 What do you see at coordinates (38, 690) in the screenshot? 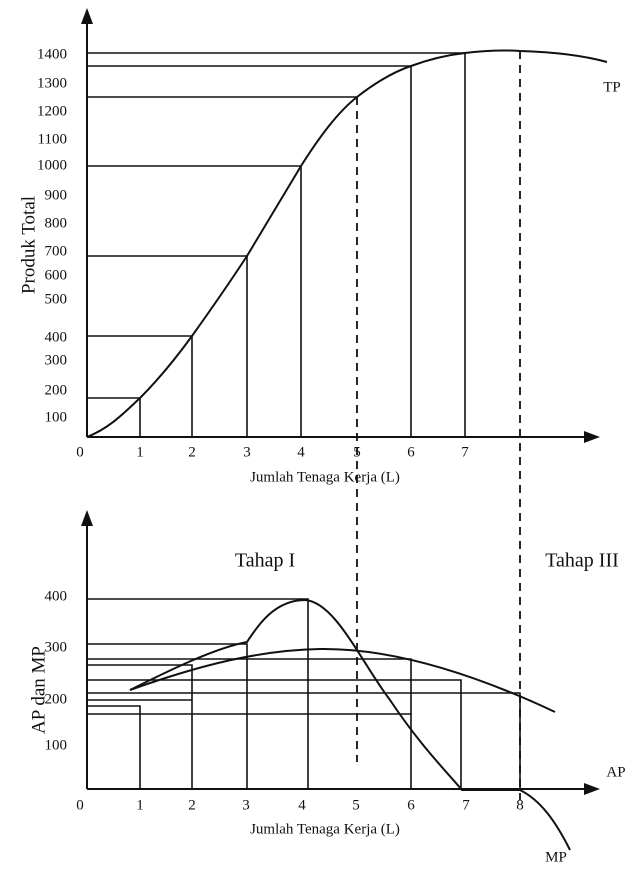
I see `y-label: AP dan MP` at bounding box center [38, 690].